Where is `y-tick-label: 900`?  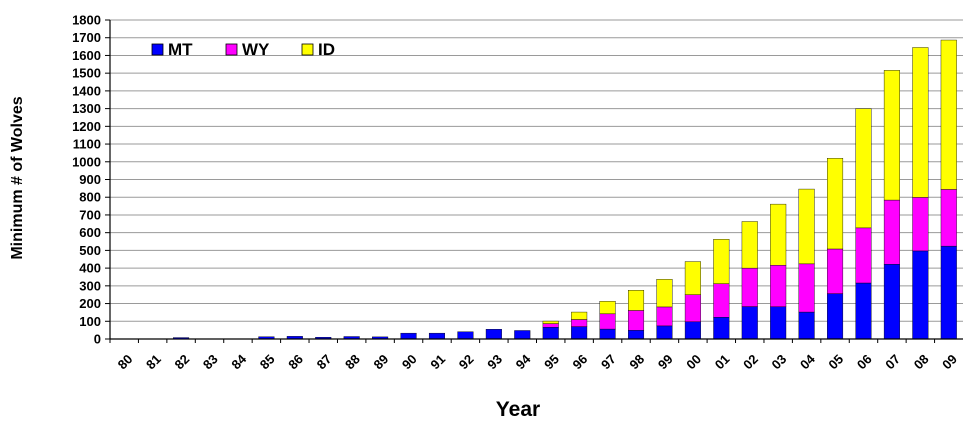 y-tick-label: 900 is located at coordinates (90, 179).